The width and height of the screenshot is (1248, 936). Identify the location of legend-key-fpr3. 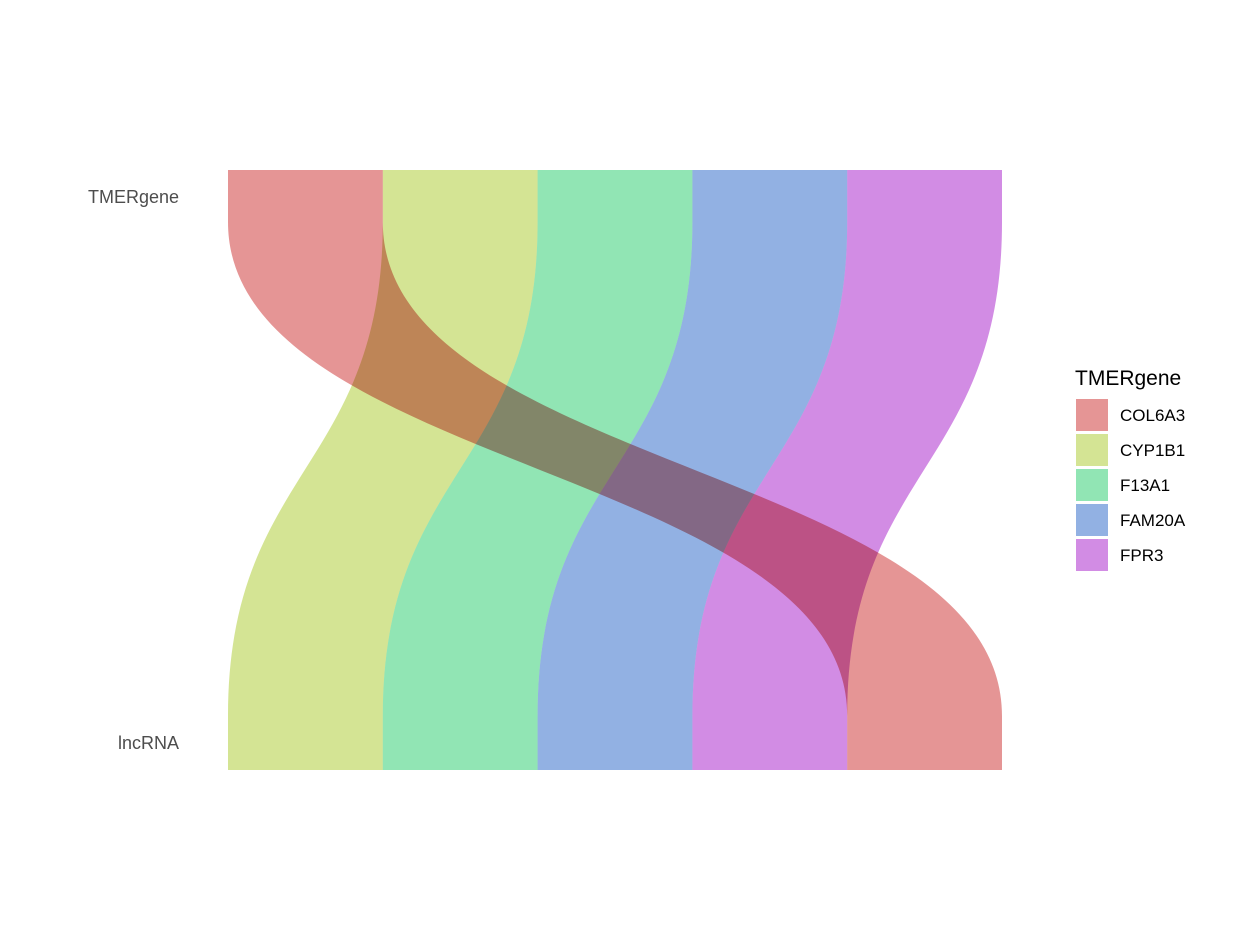
(1092, 555).